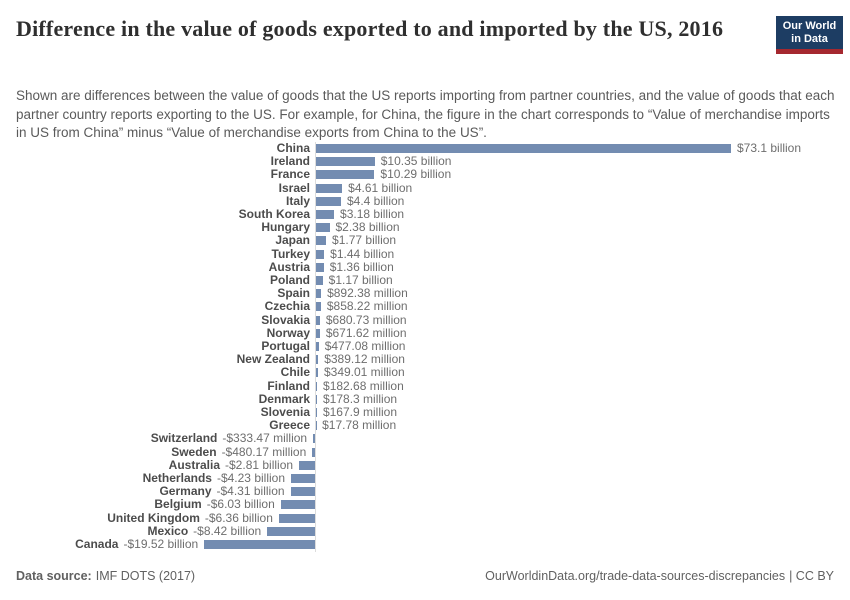 The width and height of the screenshot is (850, 600). Describe the element at coordinates (319, 280) in the screenshot. I see `bar-poland` at that location.